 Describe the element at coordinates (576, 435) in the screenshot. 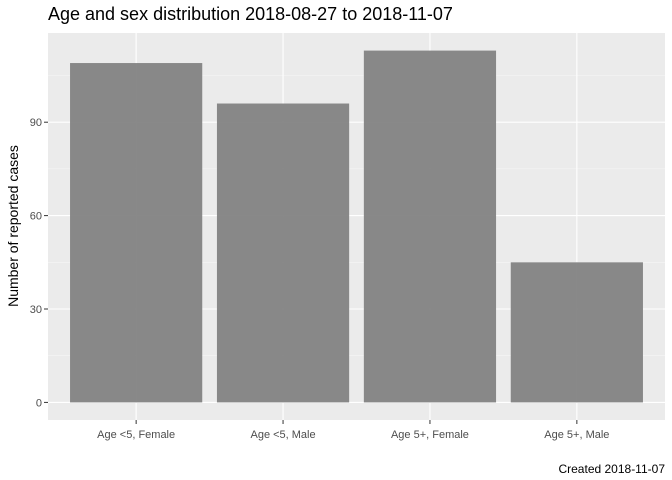

I see `x-tick-label: Age 5+, Male` at that location.